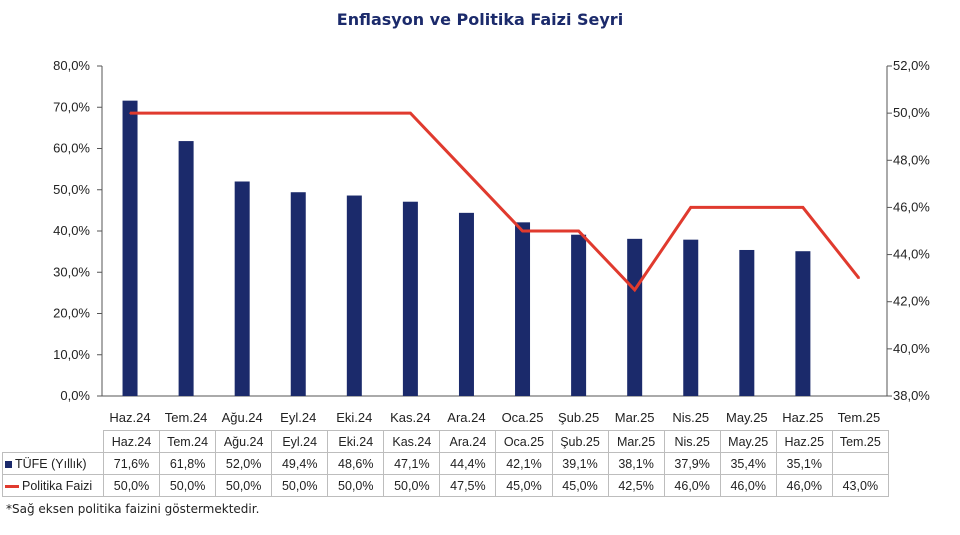 The width and height of the screenshot is (960, 535). I want to click on table-value-cell: 49,4%, so click(300, 463).